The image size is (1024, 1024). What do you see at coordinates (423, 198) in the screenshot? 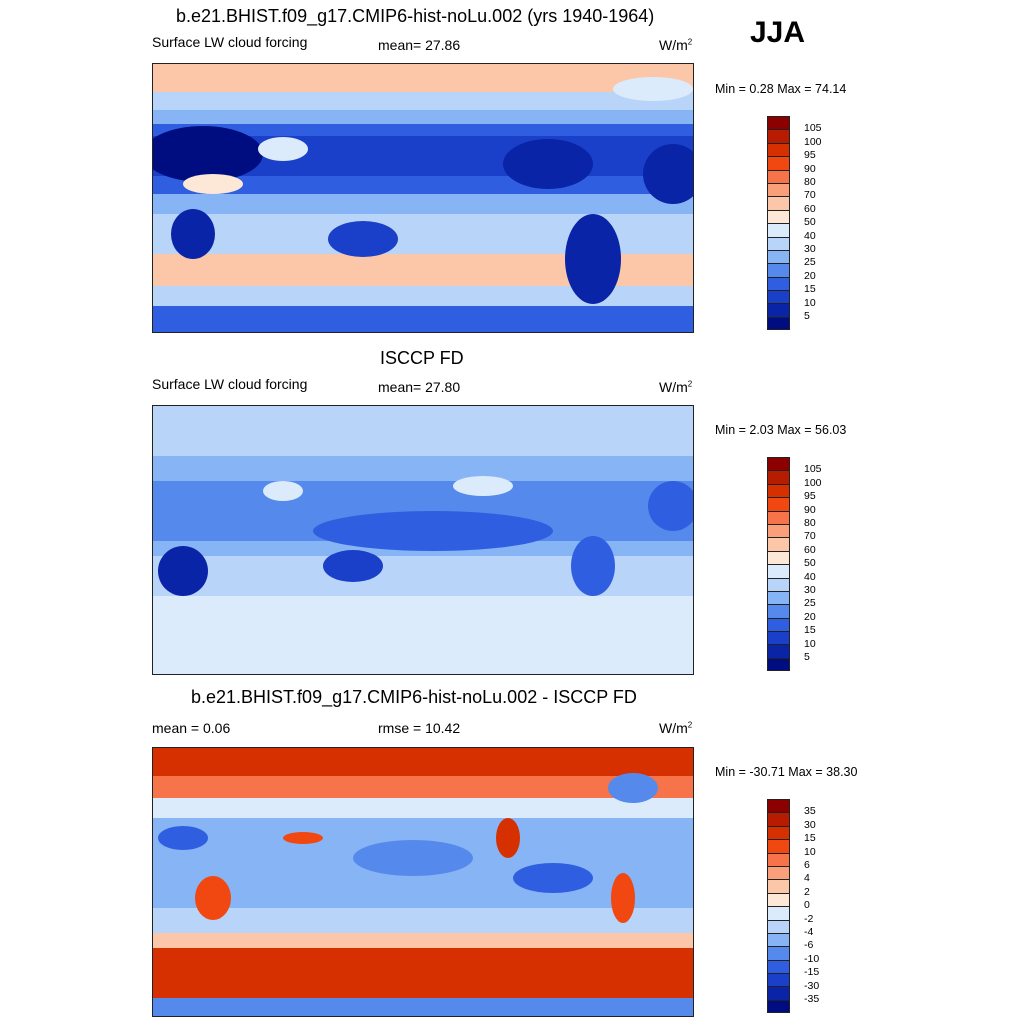
I see `panel-1-map` at bounding box center [423, 198].